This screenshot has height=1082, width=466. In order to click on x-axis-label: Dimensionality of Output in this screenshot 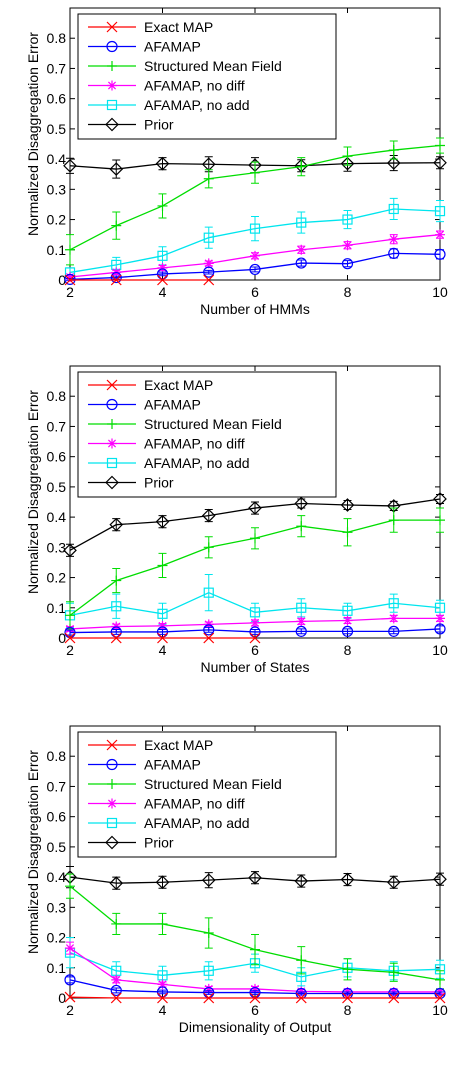, I will do `click(255, 1027)`.